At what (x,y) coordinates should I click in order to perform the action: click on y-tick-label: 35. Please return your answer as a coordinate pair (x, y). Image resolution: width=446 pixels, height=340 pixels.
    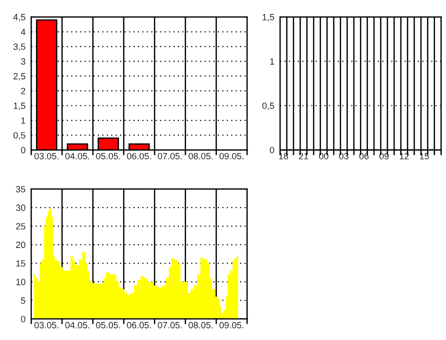
    Looking at the image, I should click on (21, 189).